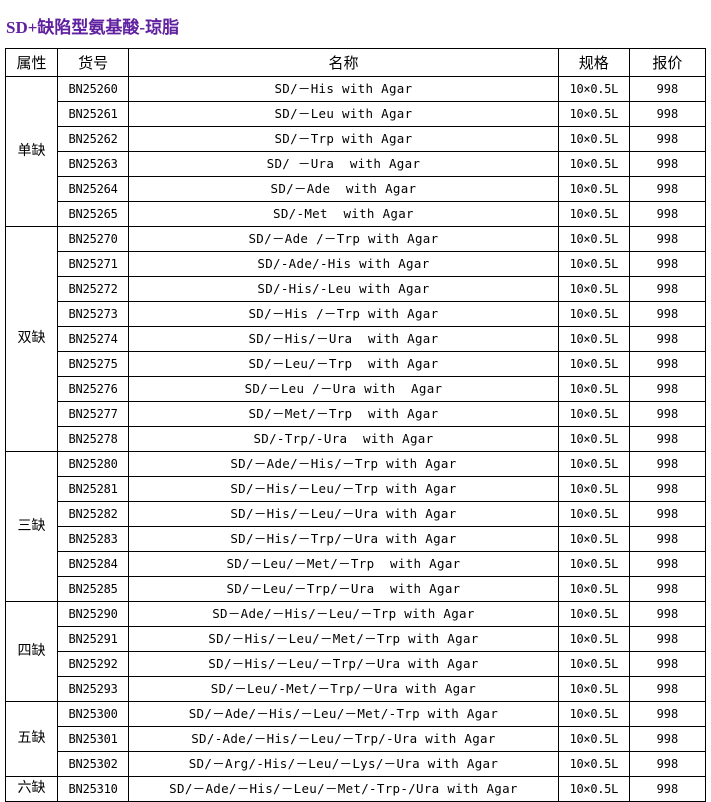 The width and height of the screenshot is (711, 802). Describe the element at coordinates (343, 589) in the screenshot. I see `product-name-cell: SD/－Leu/－Trp/－Ura with Agar` at that location.